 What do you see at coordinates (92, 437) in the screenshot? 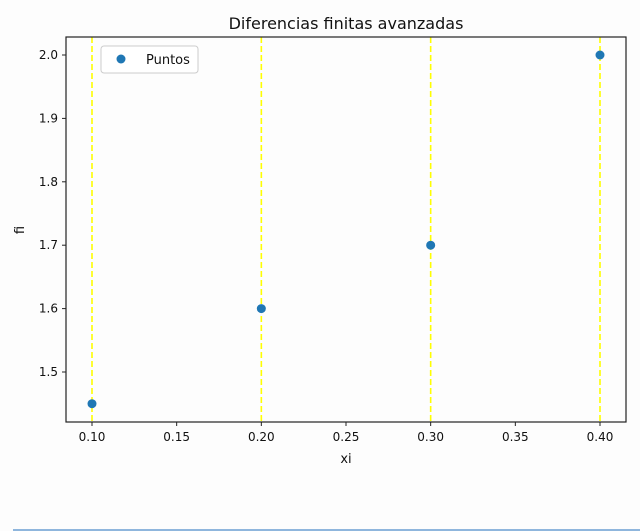
I see `x-tick-label: 0.10` at bounding box center [92, 437].